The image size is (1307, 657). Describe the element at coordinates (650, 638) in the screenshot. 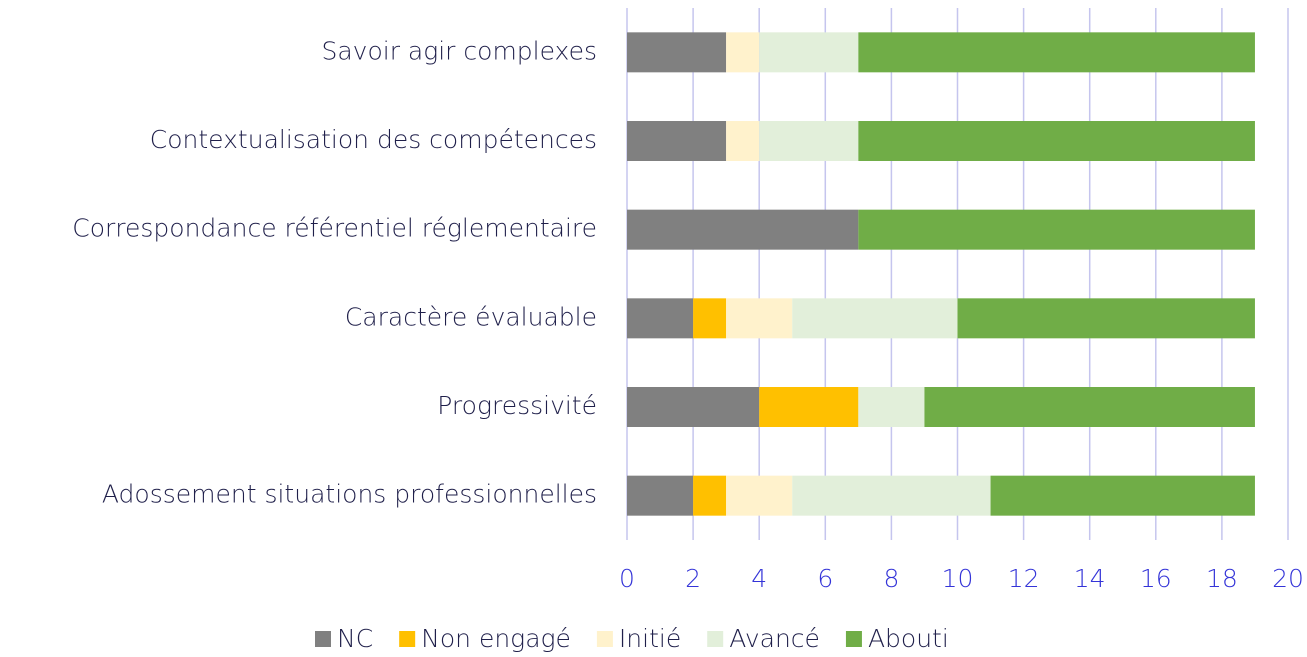

I see `legend-label: Initié` at that location.